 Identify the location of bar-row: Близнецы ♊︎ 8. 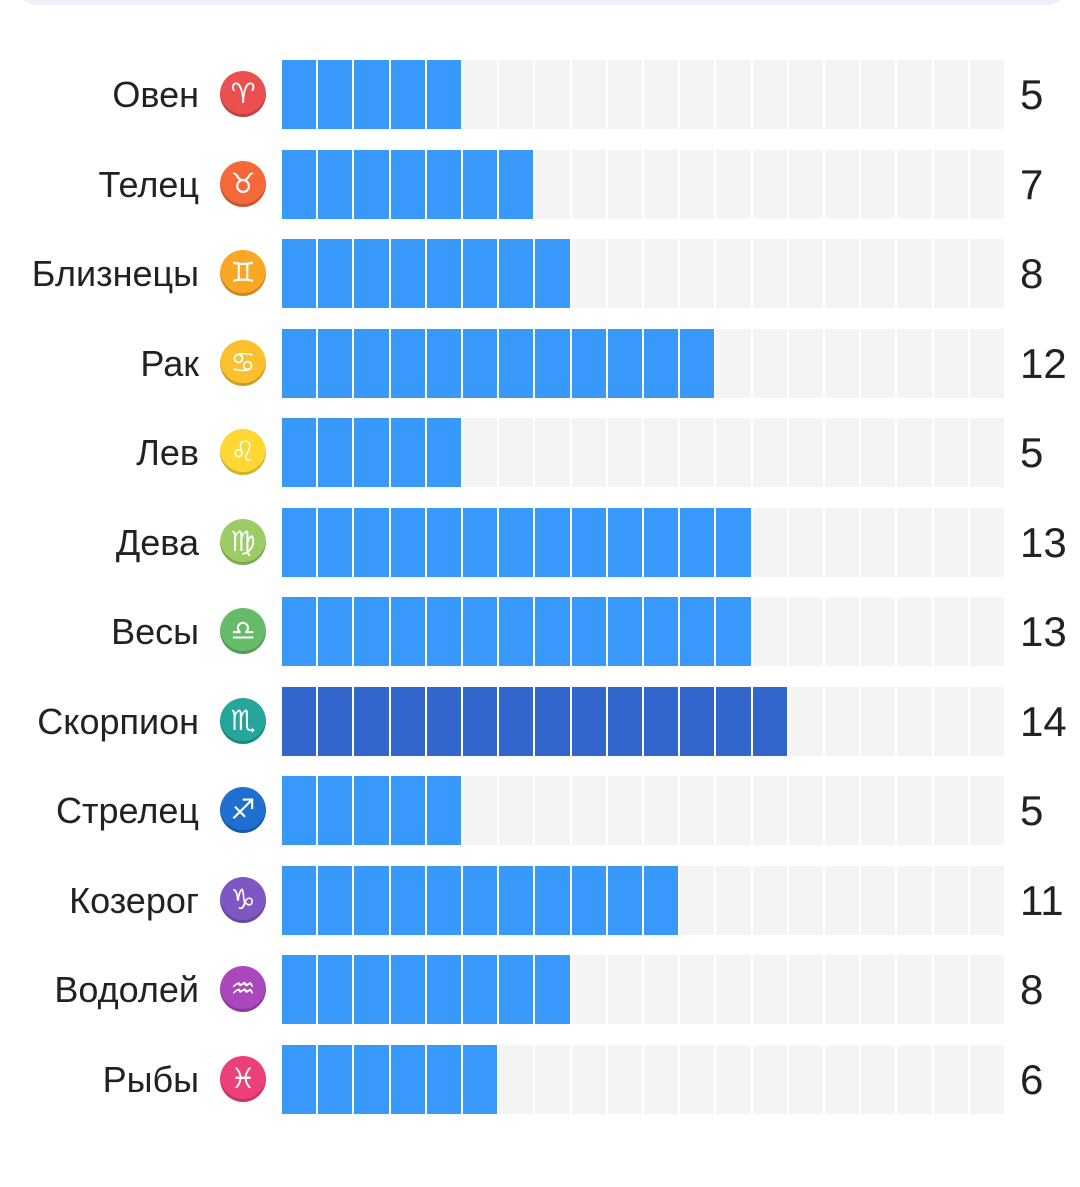
(540, 273).